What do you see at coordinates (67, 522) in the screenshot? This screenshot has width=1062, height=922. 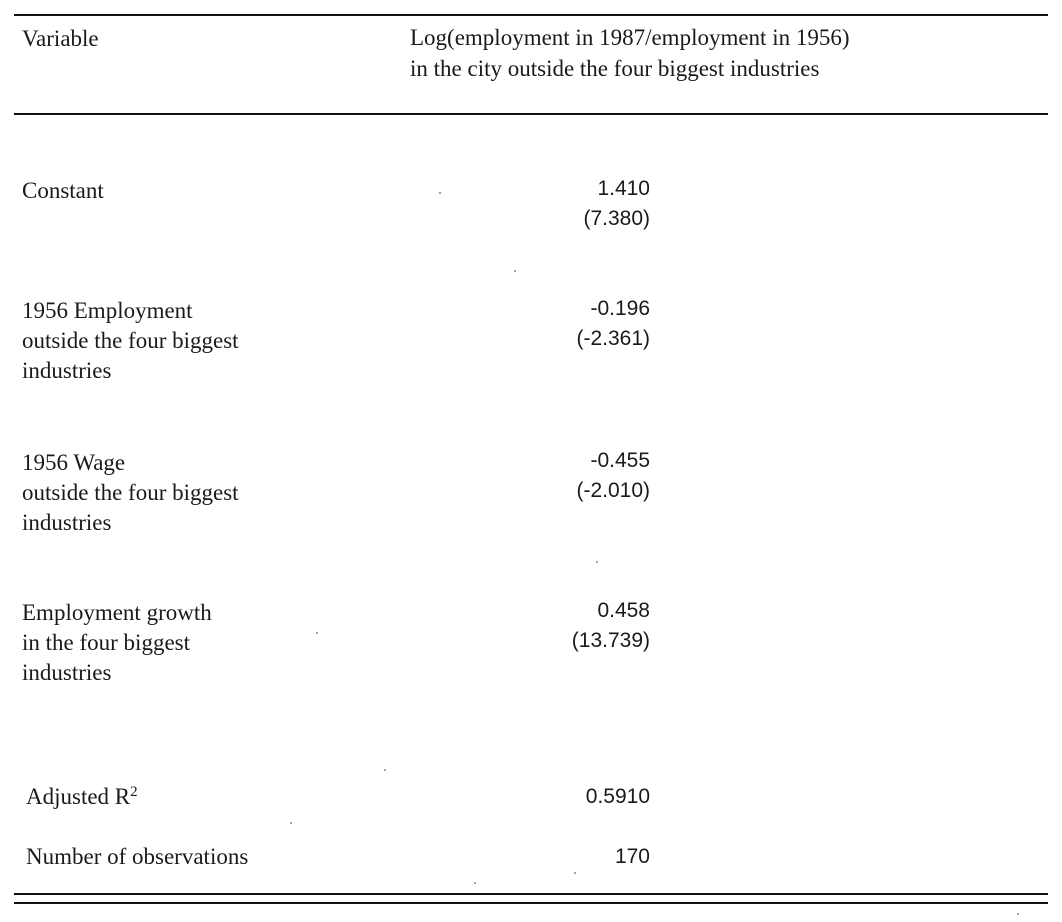 I see `row-wage-label-line3: industries` at bounding box center [67, 522].